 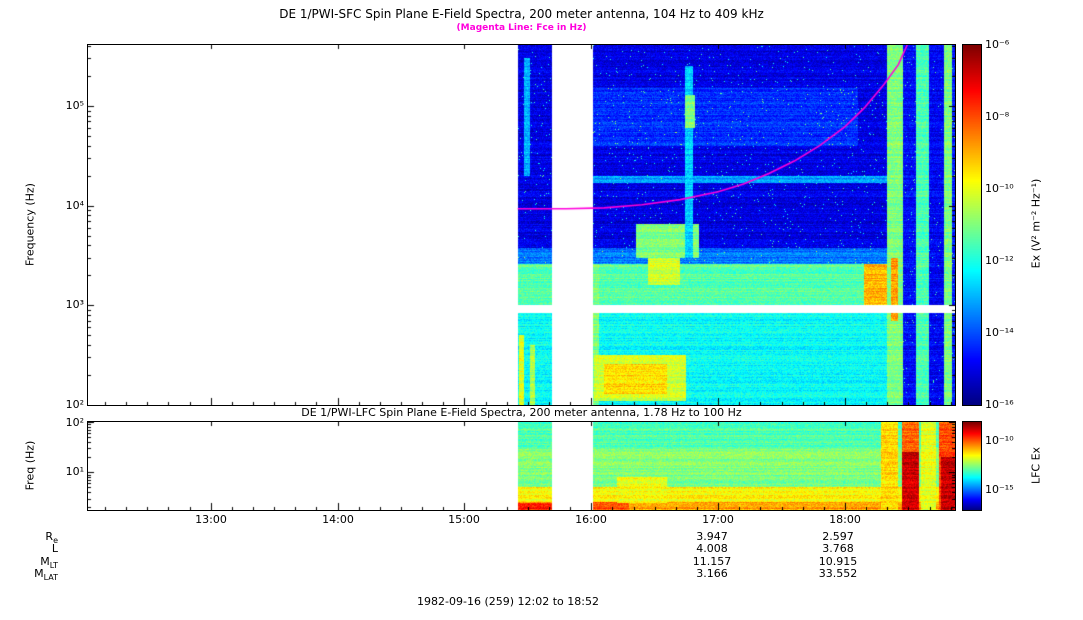 What do you see at coordinates (74, 205) in the screenshot?
I see `sfc-ytick-1e4: 10⁴` at bounding box center [74, 205].